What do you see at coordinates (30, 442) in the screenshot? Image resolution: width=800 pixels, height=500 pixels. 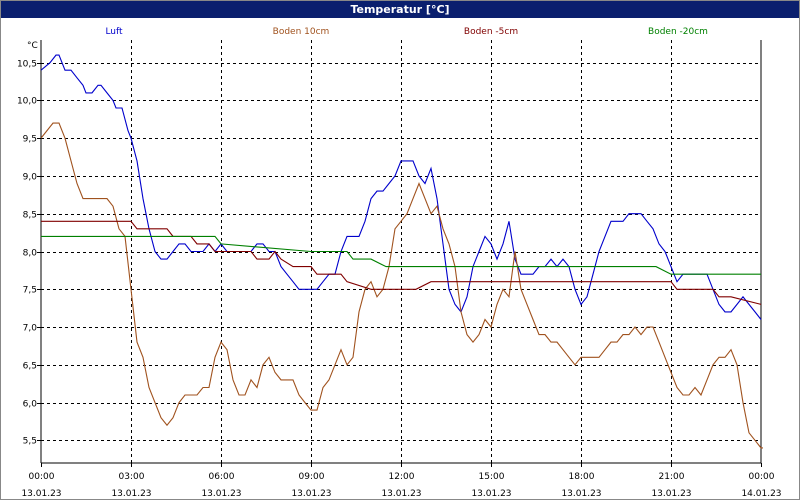 I see `y-tick-label: 5,5` at bounding box center [30, 442].